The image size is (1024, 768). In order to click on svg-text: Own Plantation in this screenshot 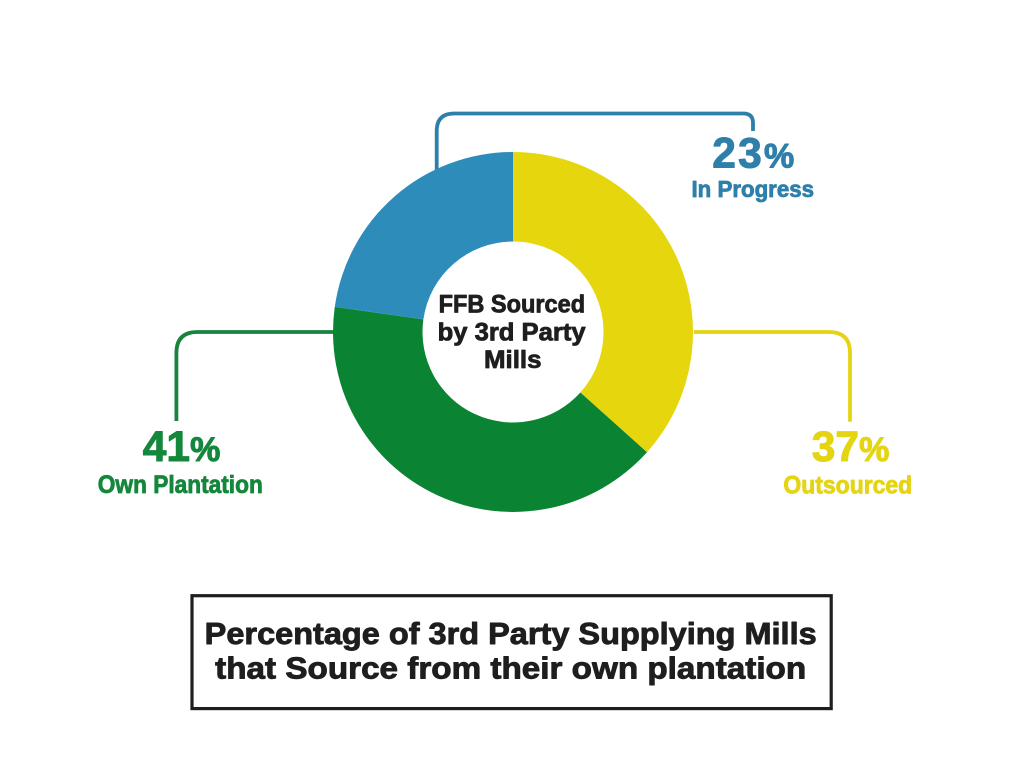, I will do `click(180, 485)`.